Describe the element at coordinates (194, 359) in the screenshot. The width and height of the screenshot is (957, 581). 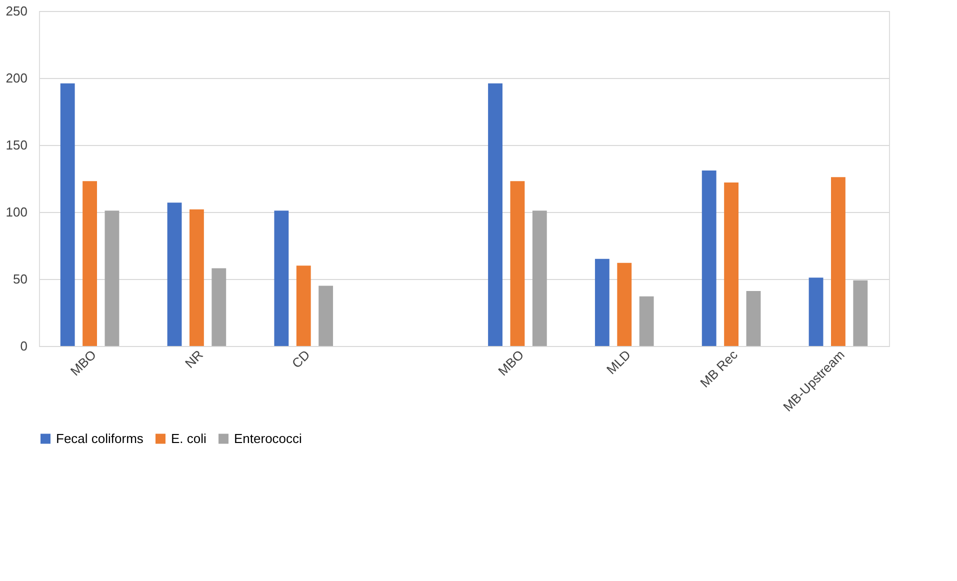
I see `x-tick-label: NR` at that location.